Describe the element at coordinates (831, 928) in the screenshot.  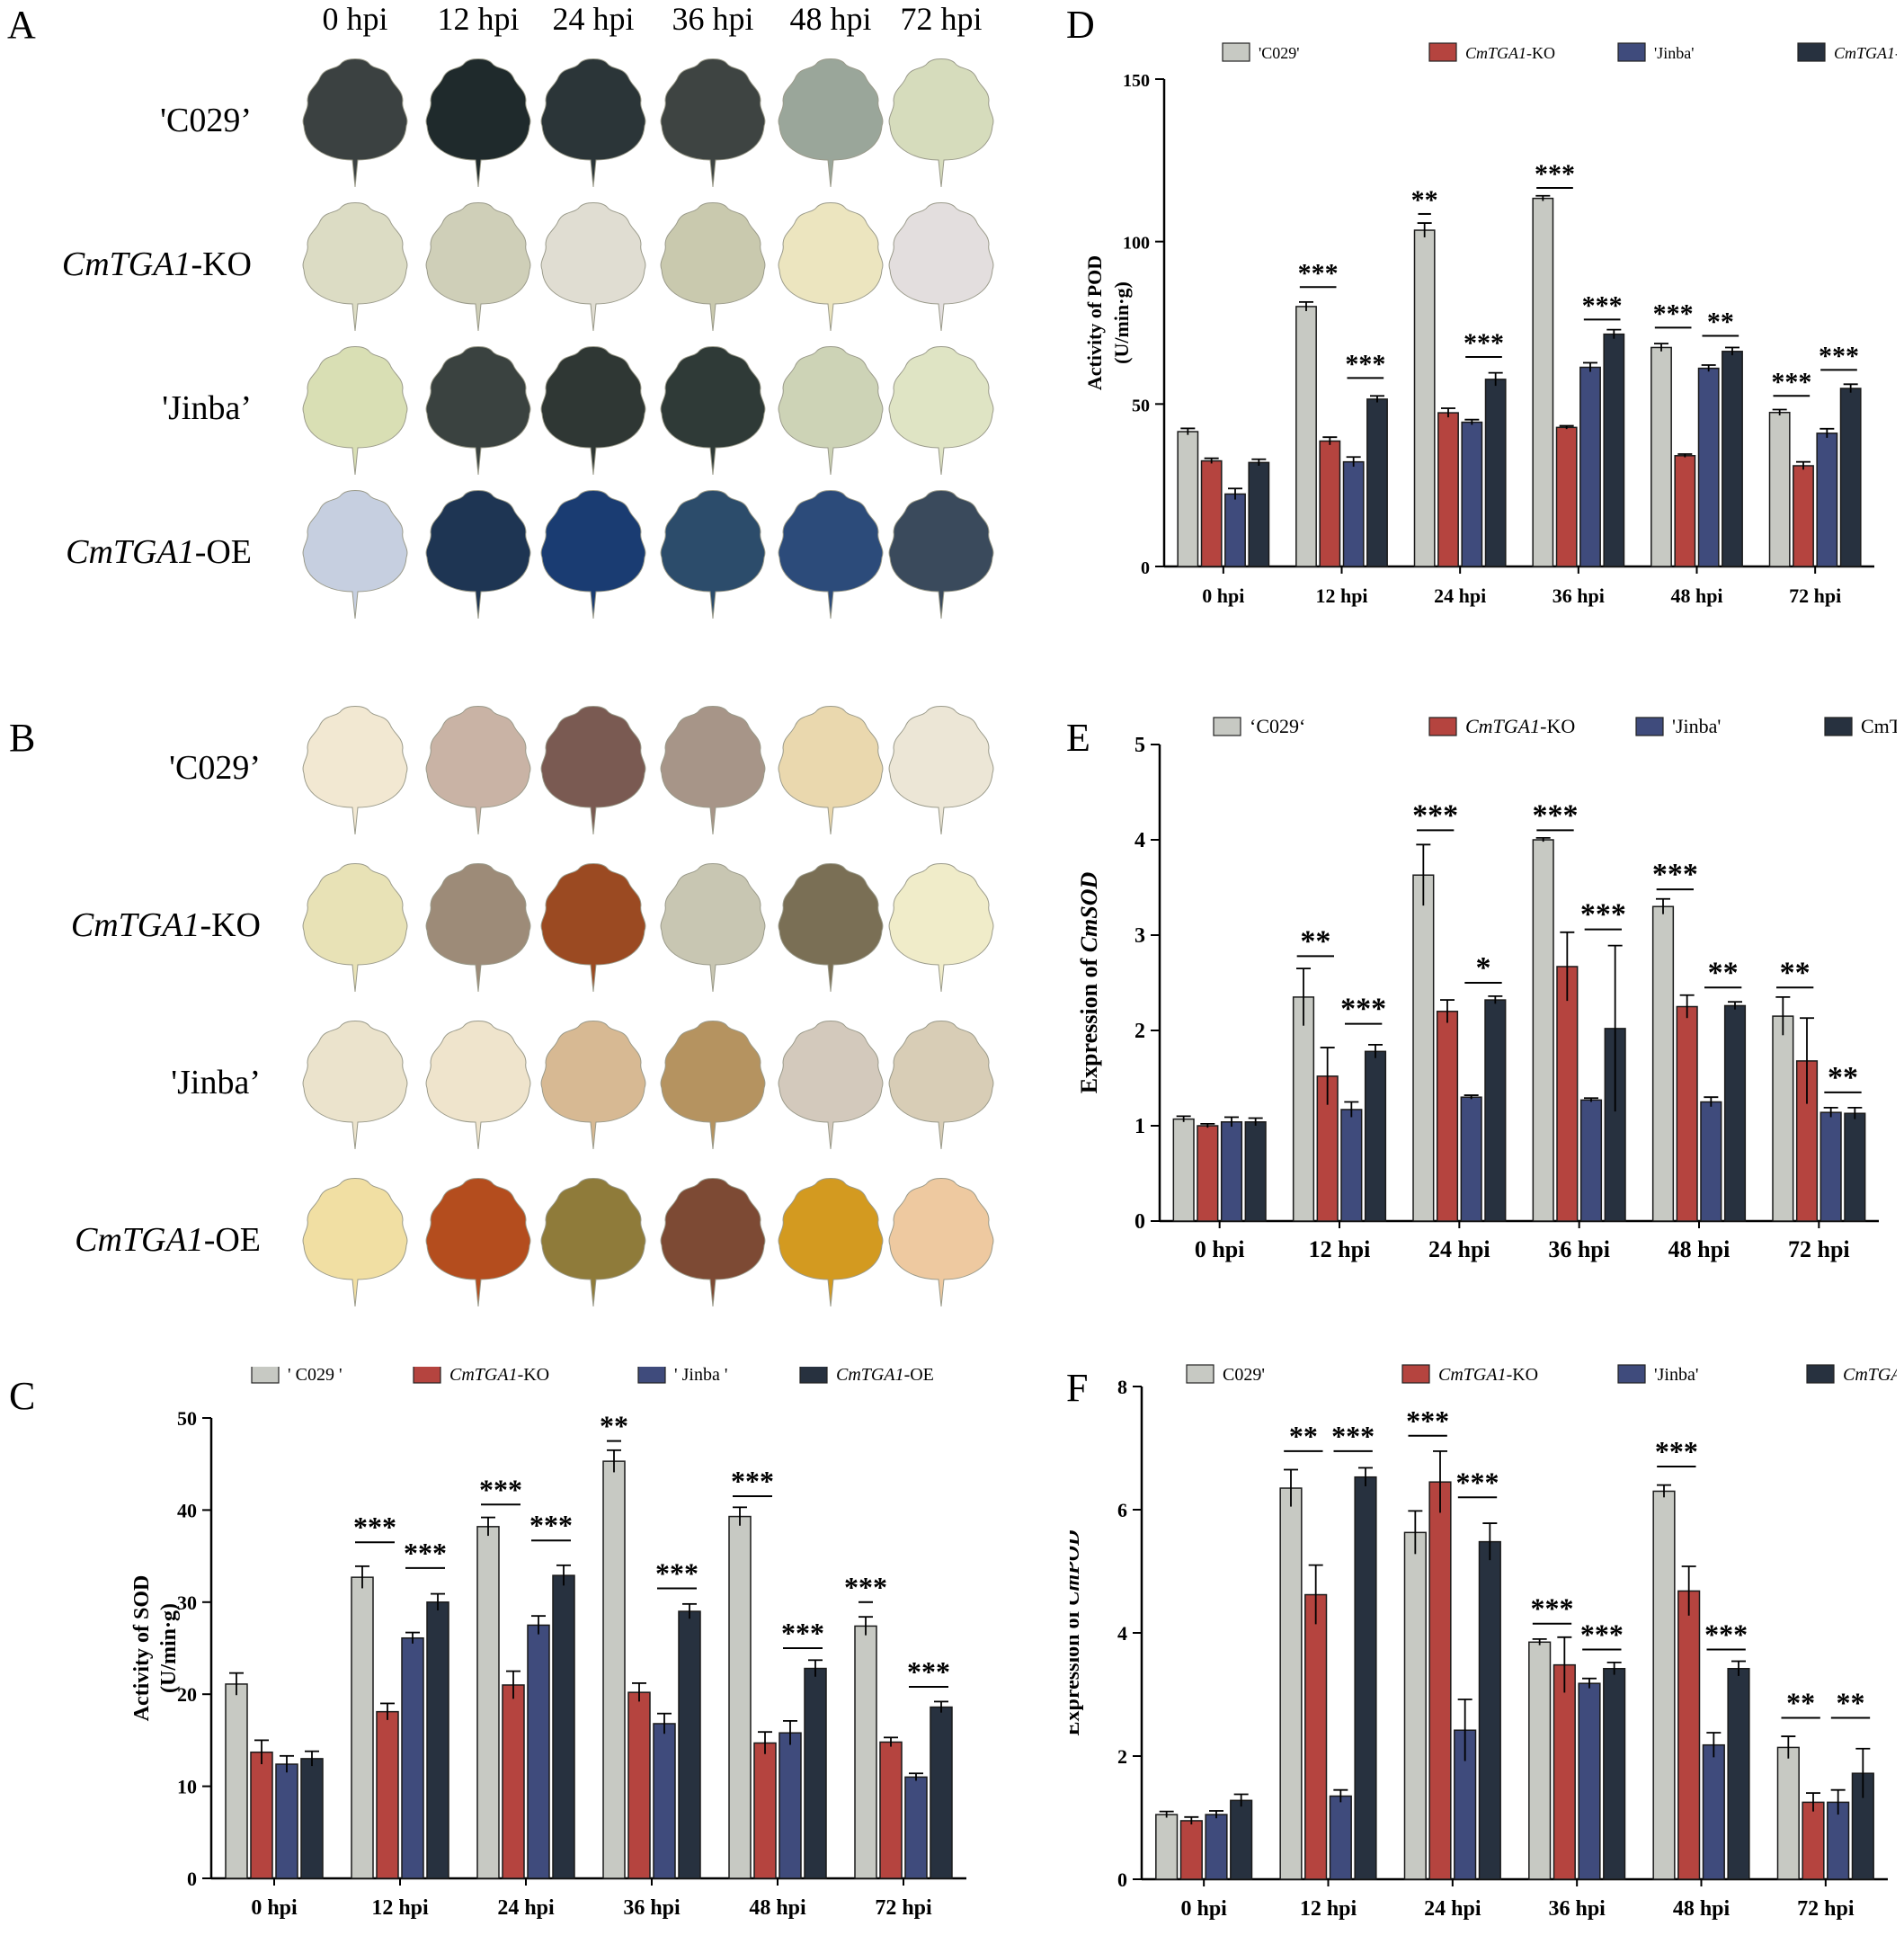
I see `grid-b-leaf-r1-c4` at that location.